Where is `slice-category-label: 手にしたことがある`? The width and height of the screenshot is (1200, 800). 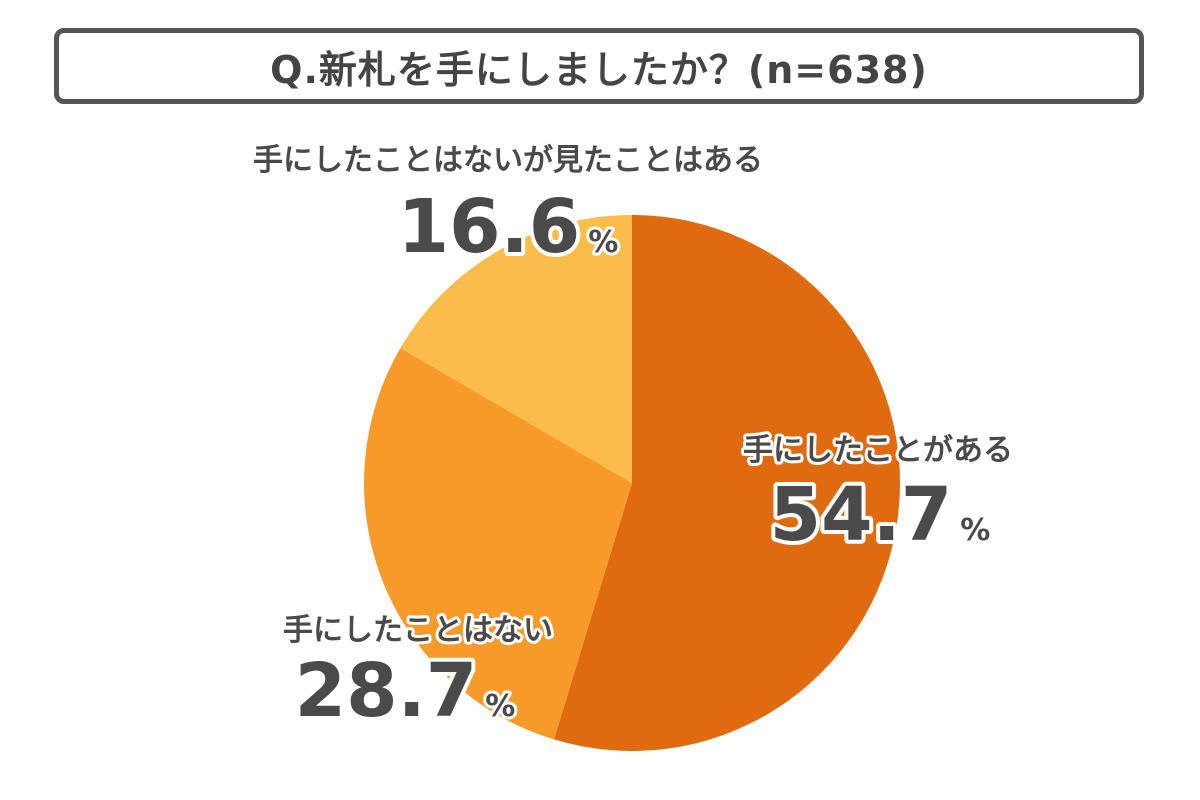 slice-category-label: 手にしたことがある is located at coordinates (878, 450).